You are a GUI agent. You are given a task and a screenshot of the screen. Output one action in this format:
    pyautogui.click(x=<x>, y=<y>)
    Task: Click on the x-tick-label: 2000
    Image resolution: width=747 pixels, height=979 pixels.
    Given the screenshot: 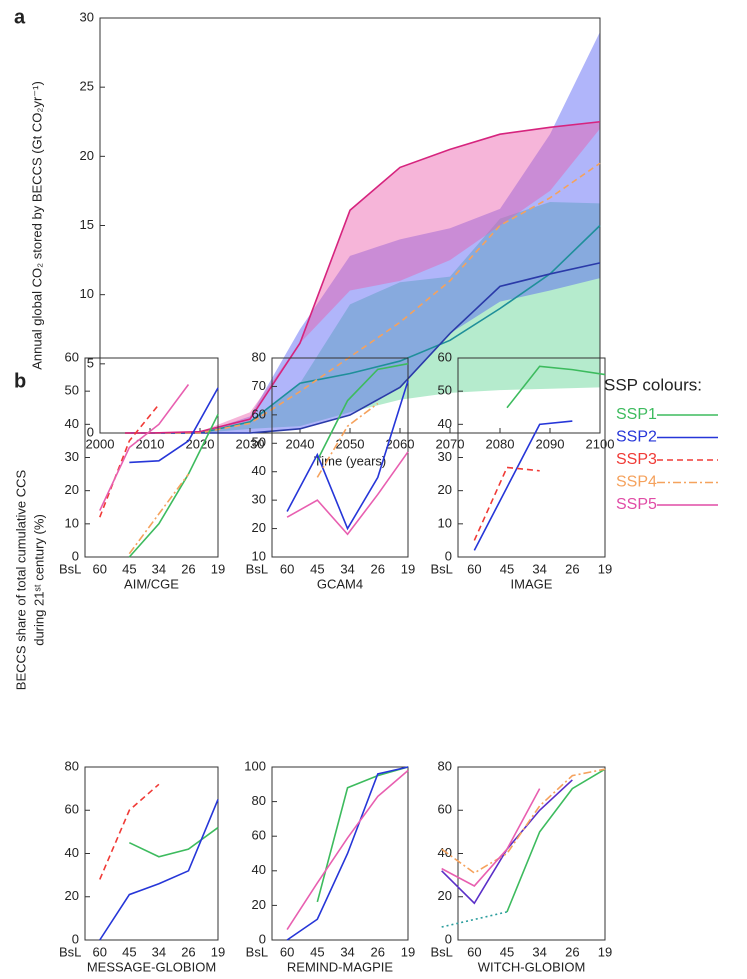 What is the action you would take?
    pyautogui.click(x=100, y=443)
    